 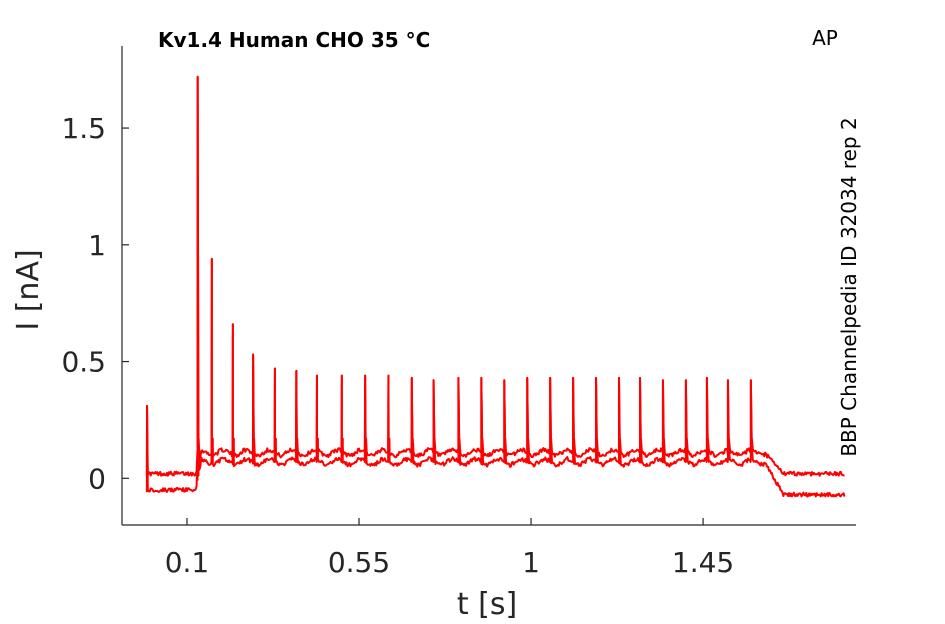 What do you see at coordinates (294, 40) in the screenshot?
I see `chart-title: Kv1.4 Human CHO 35 °C` at bounding box center [294, 40].